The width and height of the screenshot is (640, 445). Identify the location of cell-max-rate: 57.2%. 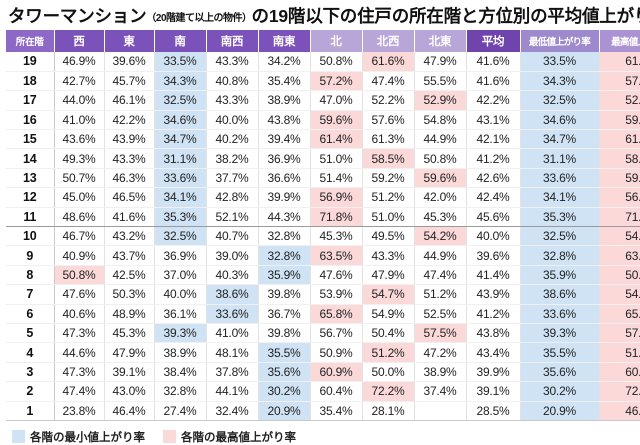
(619, 81).